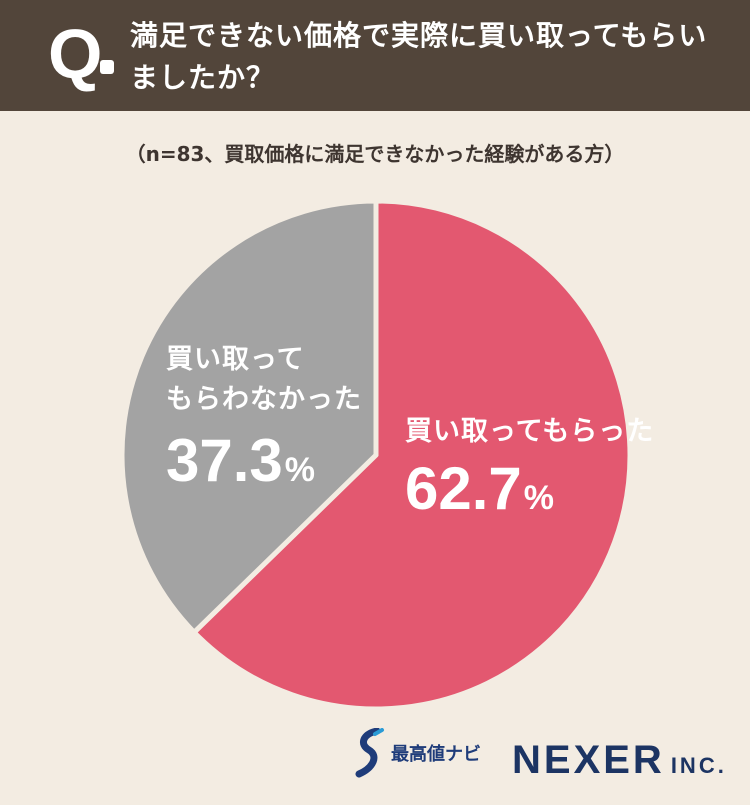 This screenshot has width=750, height=805. I want to click on brand-name: 最高値ナビ, so click(436, 754).